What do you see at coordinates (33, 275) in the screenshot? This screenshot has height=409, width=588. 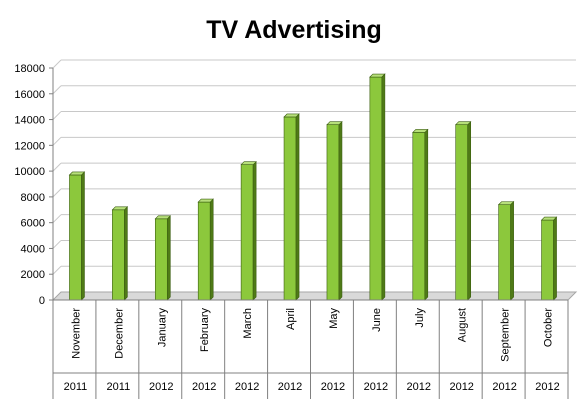 I see `y-tick-label: 2000` at bounding box center [33, 275].